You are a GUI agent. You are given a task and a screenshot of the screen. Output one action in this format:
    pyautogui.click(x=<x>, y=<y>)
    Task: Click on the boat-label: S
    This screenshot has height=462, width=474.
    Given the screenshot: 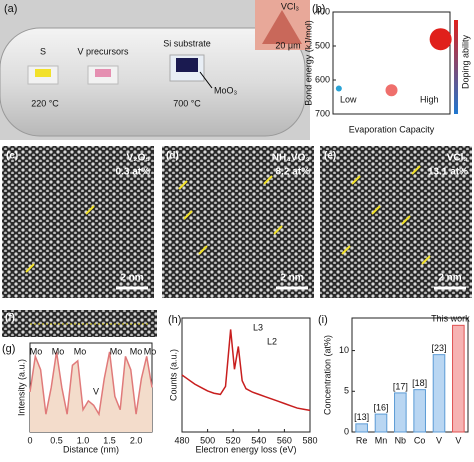 What is the action you would take?
    pyautogui.click(x=43, y=51)
    